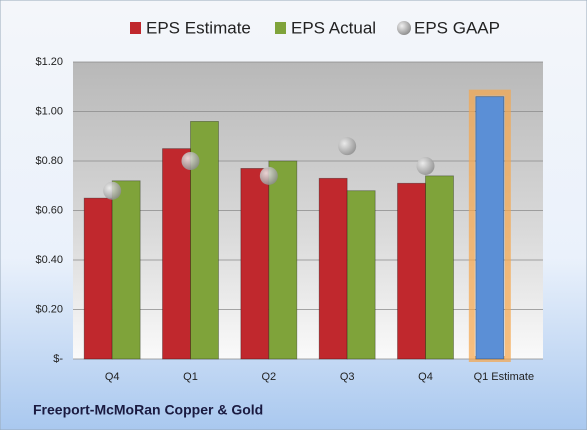 The image size is (587, 435). What do you see at coordinates (49, 62) in the screenshot?
I see `y-tick-label: $1.20` at bounding box center [49, 62].